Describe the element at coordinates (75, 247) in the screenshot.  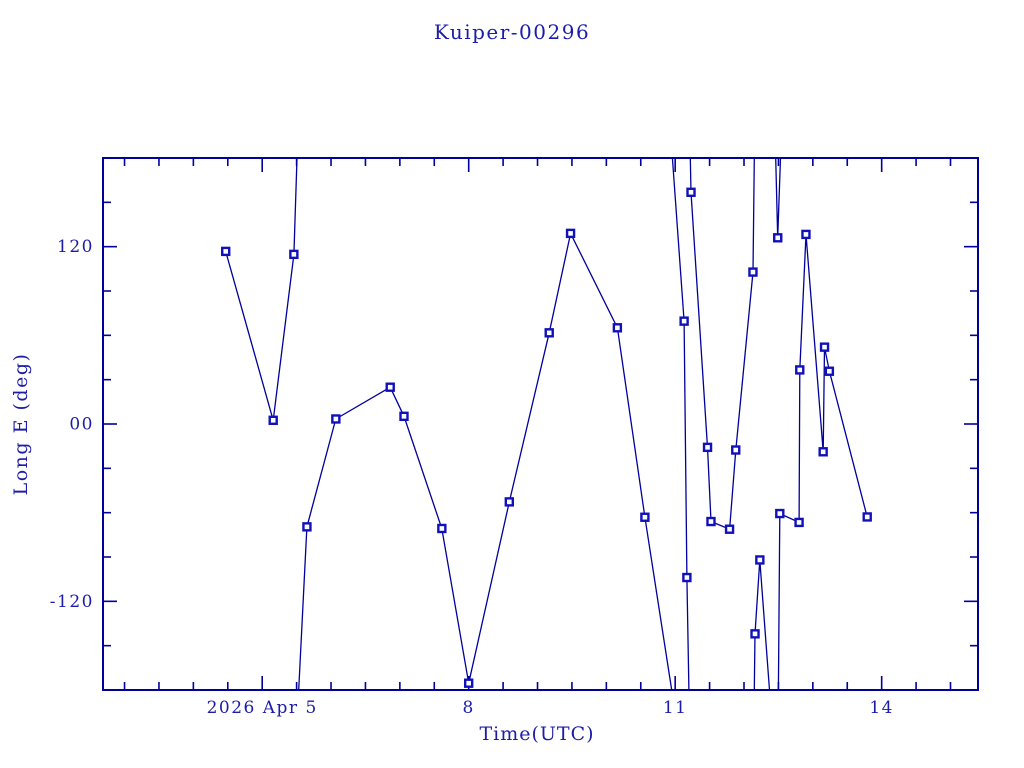
I see `y-tick-label: 120` at that location.